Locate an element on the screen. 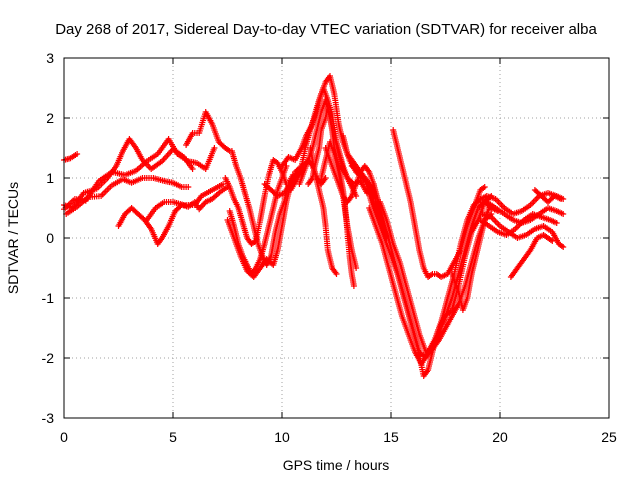 This screenshot has height=480, width=640. x-tick-label: 0 is located at coordinates (64, 437).